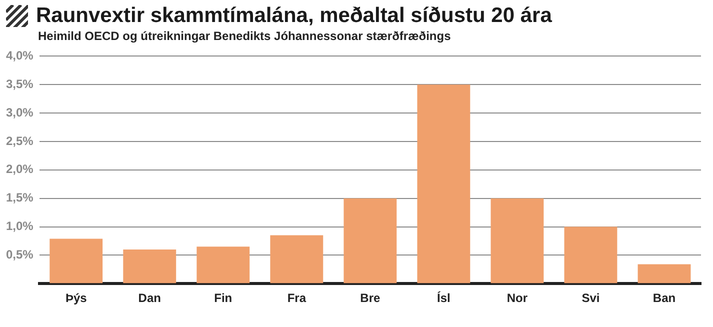 The width and height of the screenshot is (713, 327). What do you see at coordinates (20, 197) in the screenshot?
I see `y-tick-label: 1,5%` at bounding box center [20, 197].